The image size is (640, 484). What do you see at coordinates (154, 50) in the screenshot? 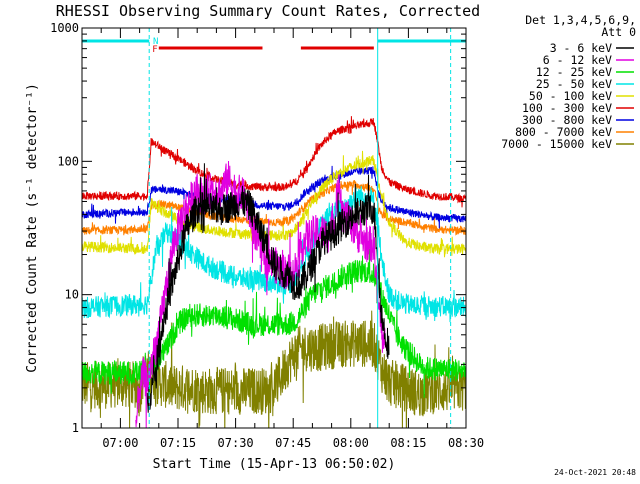
I see `flare-flag-label: F` at bounding box center [154, 50].